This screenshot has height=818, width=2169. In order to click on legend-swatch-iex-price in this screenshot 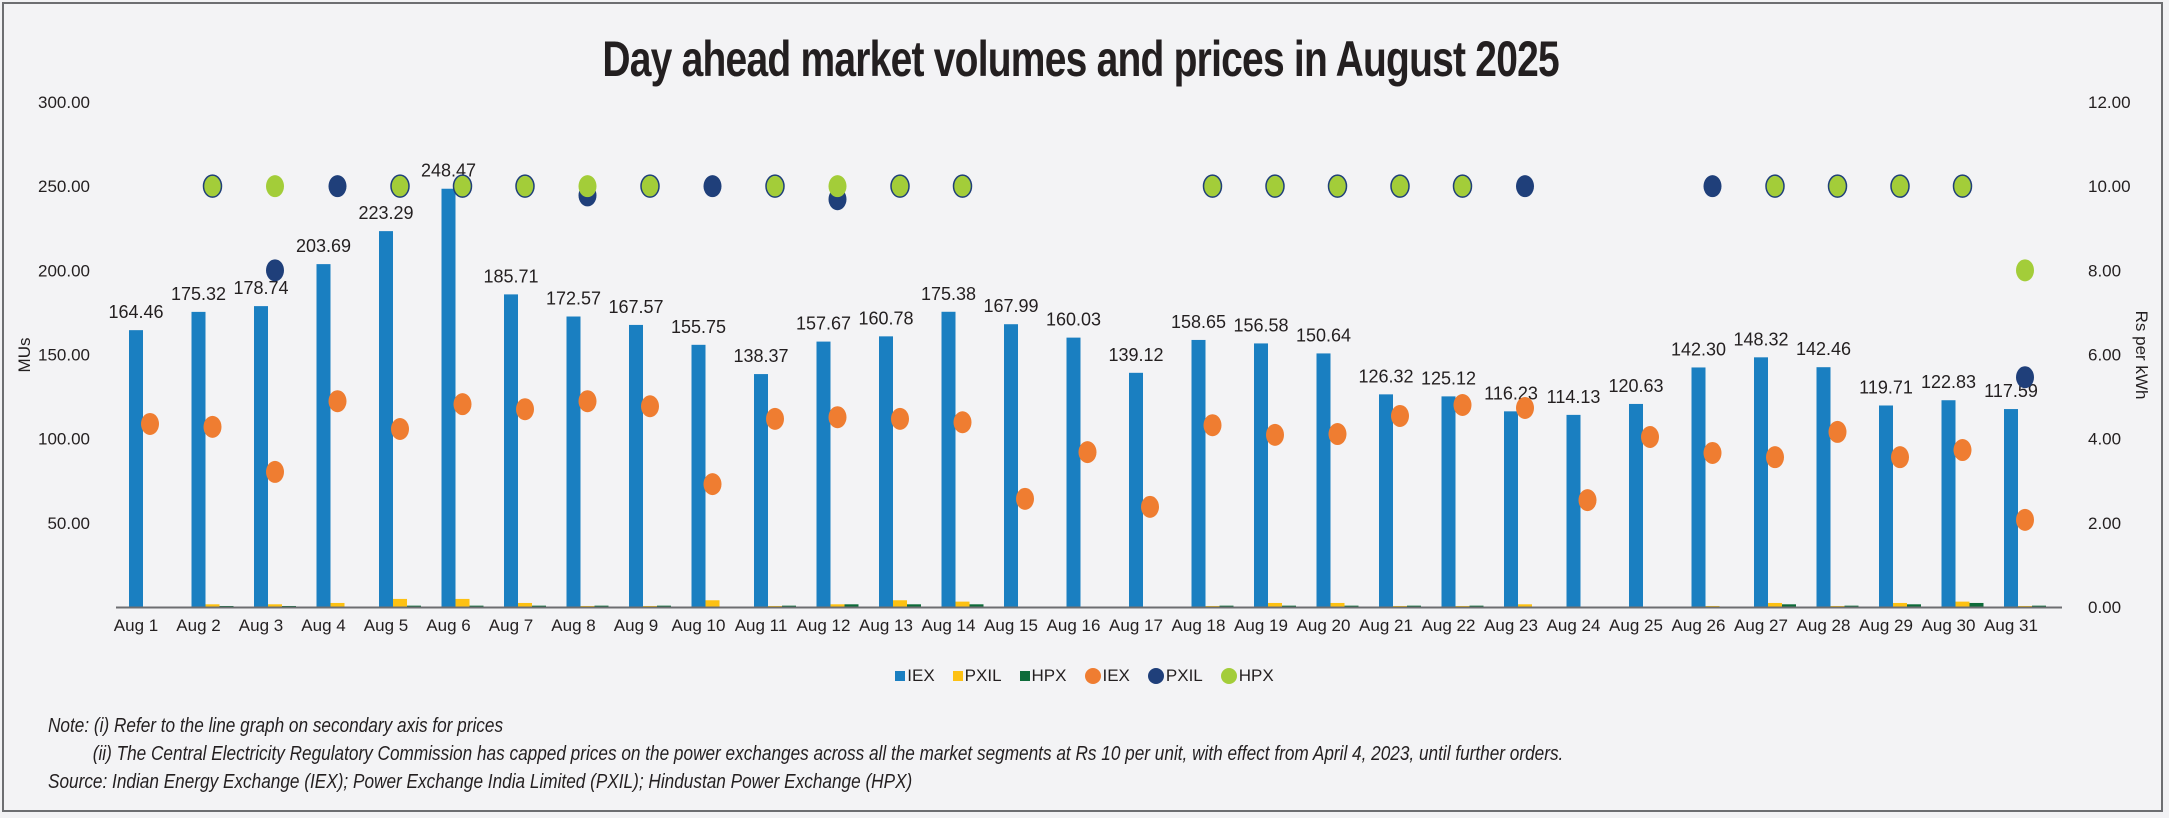, I will do `click(1092, 676)`.